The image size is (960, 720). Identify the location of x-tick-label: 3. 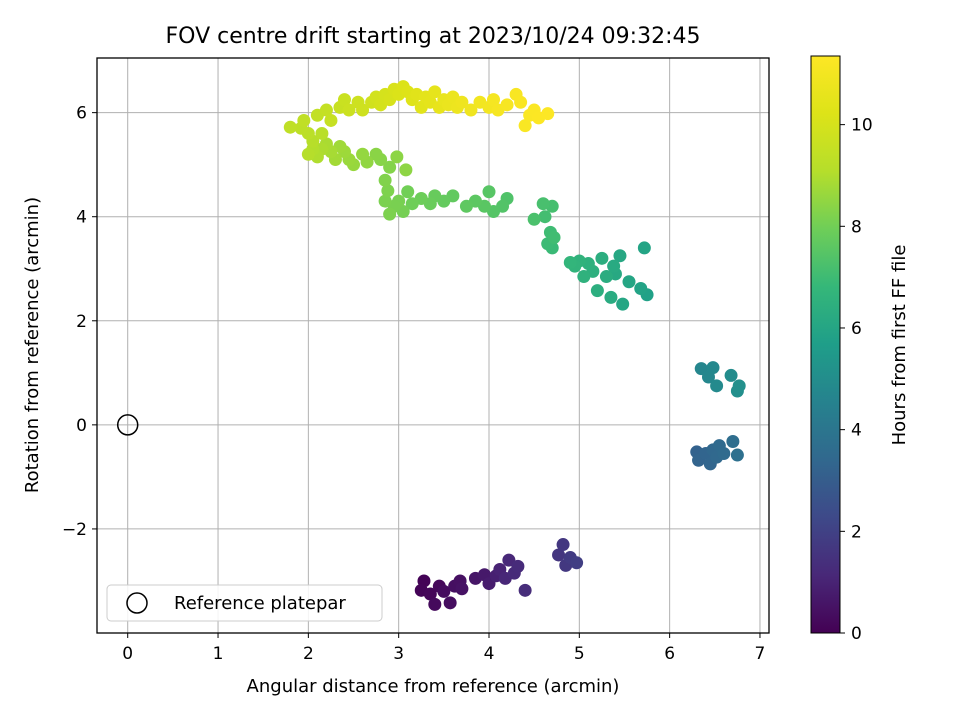
(398, 654).